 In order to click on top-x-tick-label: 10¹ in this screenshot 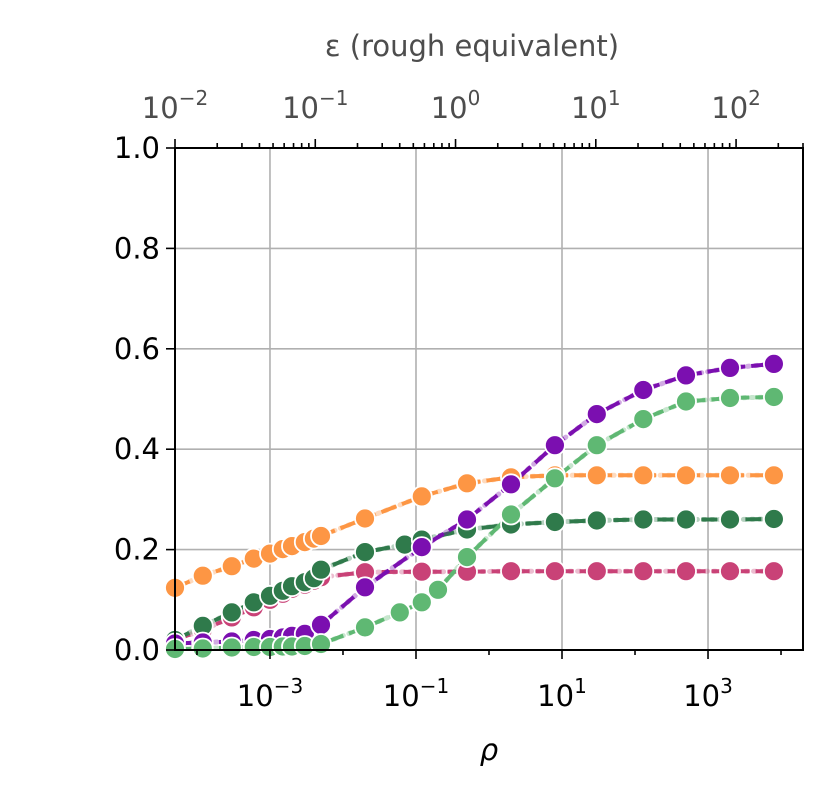, I will do `click(596, 105)`.